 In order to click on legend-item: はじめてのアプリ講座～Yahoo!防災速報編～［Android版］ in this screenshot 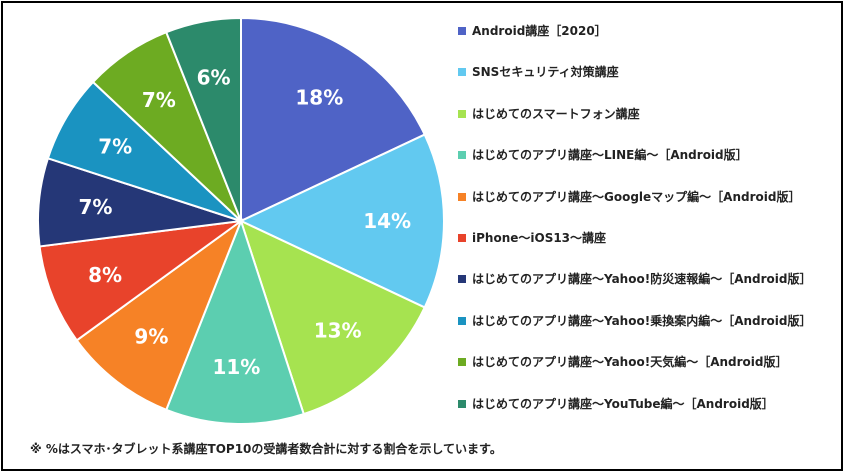, I will do `click(650, 291)`.